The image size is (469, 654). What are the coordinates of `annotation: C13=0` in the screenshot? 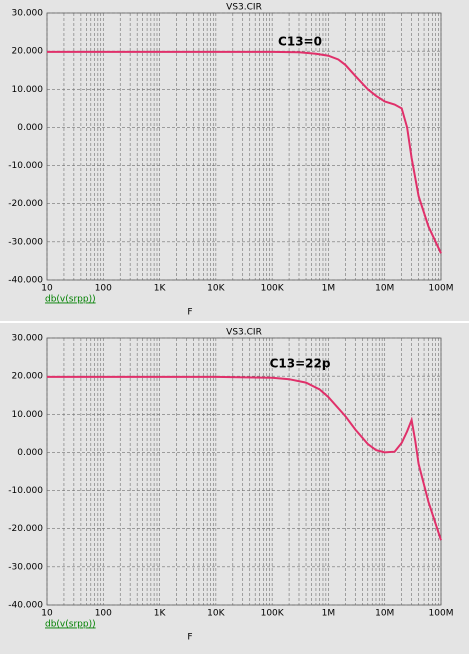 It's located at (300, 42).